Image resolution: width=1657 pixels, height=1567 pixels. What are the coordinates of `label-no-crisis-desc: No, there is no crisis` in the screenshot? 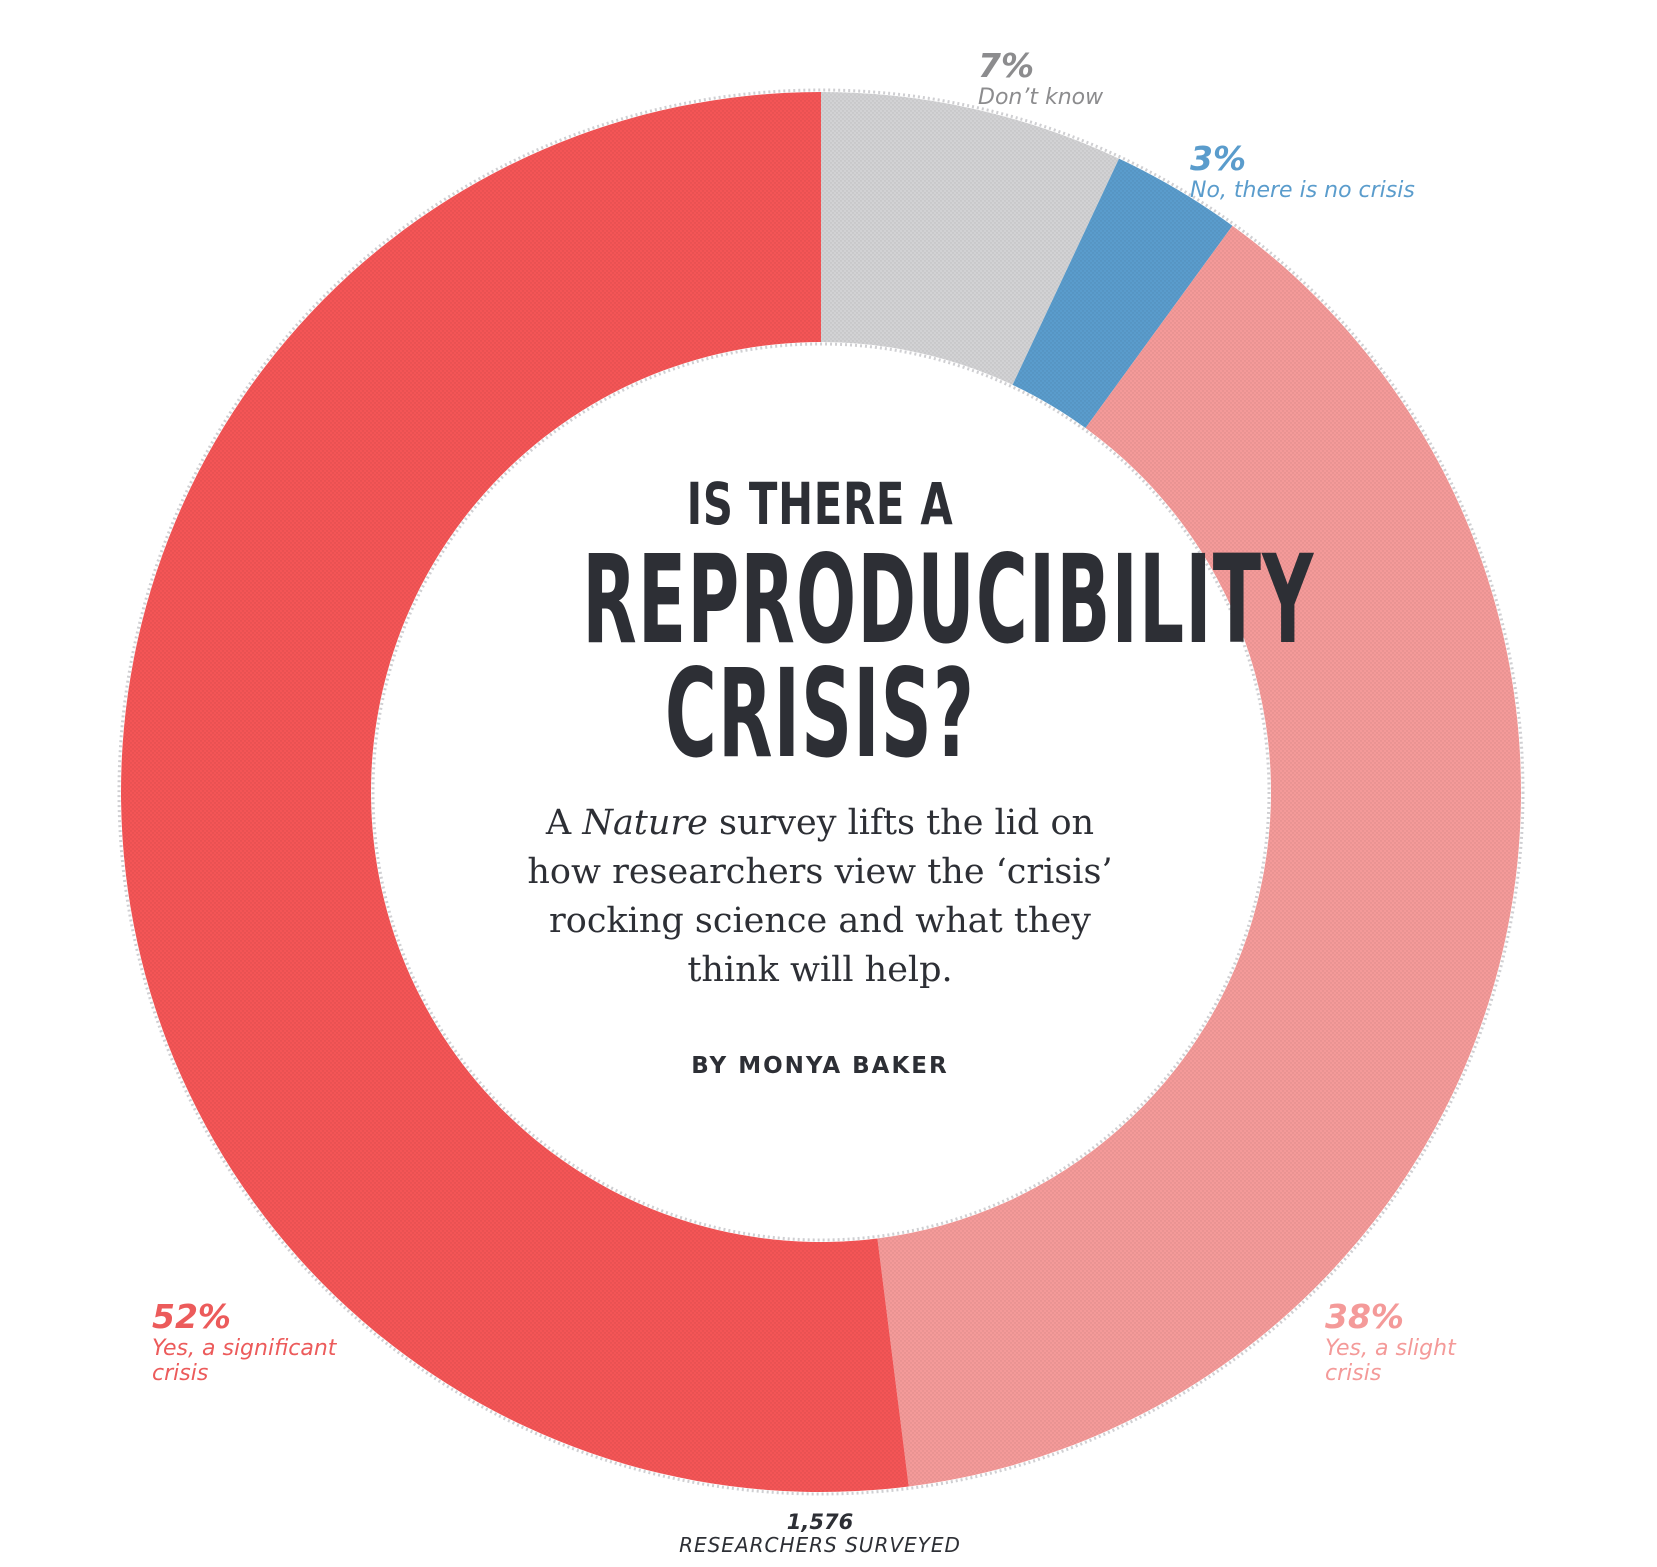 It's located at (1302, 190).